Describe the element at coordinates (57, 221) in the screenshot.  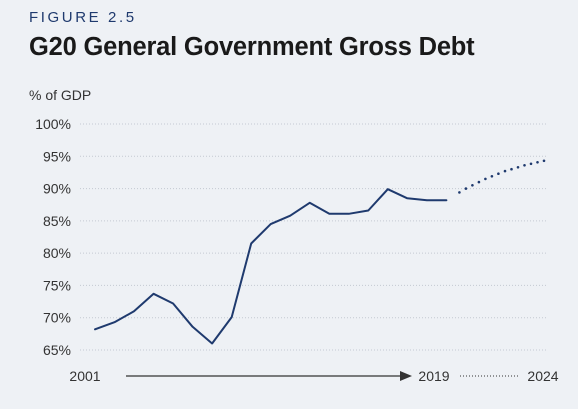
I see `y-tick-label-85: 85%` at that location.